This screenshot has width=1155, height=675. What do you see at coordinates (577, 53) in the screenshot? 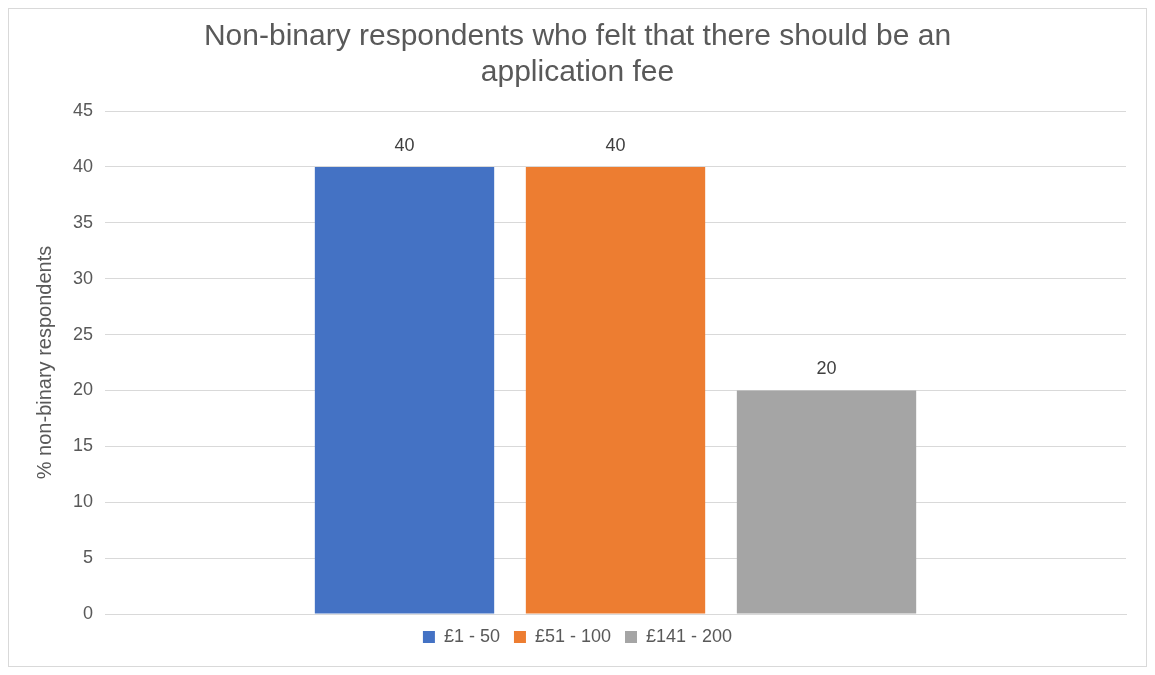
I see `chart-title: Non-binary respondents who felt that there should be an application fee` at bounding box center [577, 53].